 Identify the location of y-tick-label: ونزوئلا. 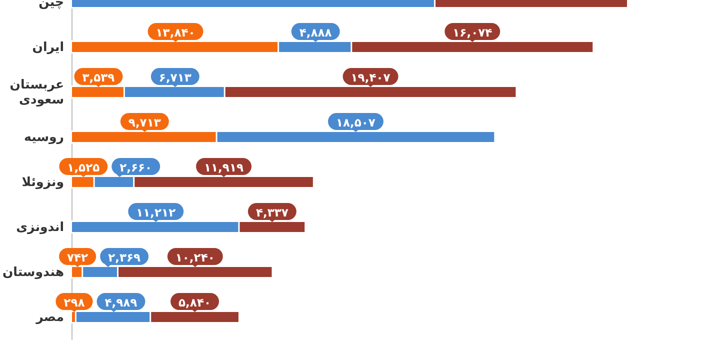
(43, 182).